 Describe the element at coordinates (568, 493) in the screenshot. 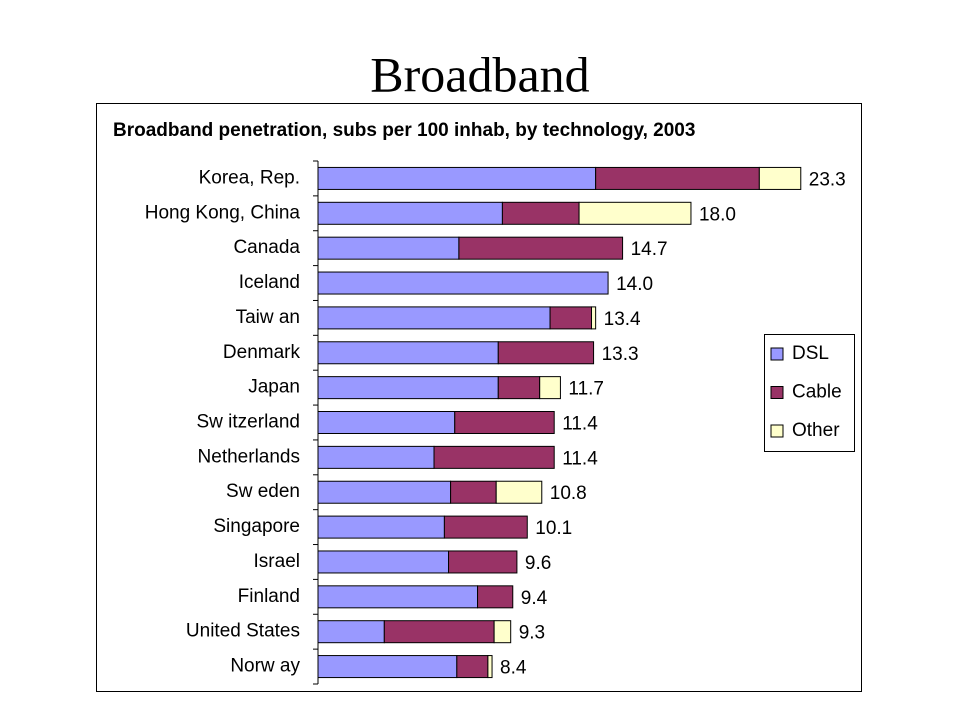

I see `total-label: 10.8` at that location.